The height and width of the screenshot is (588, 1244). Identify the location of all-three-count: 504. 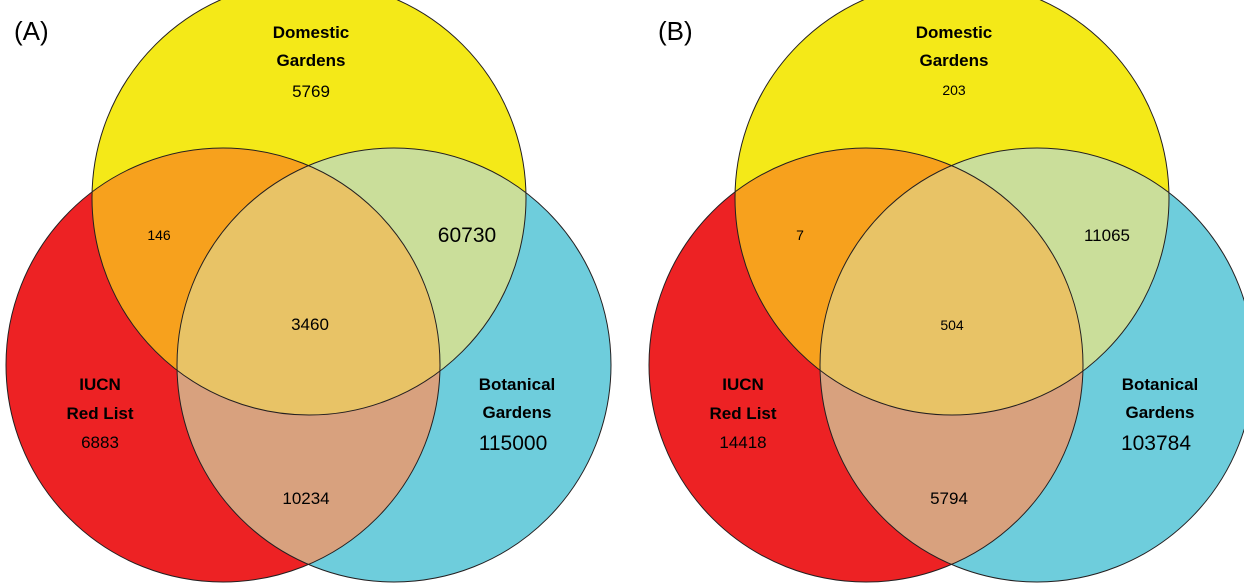
(952, 325).